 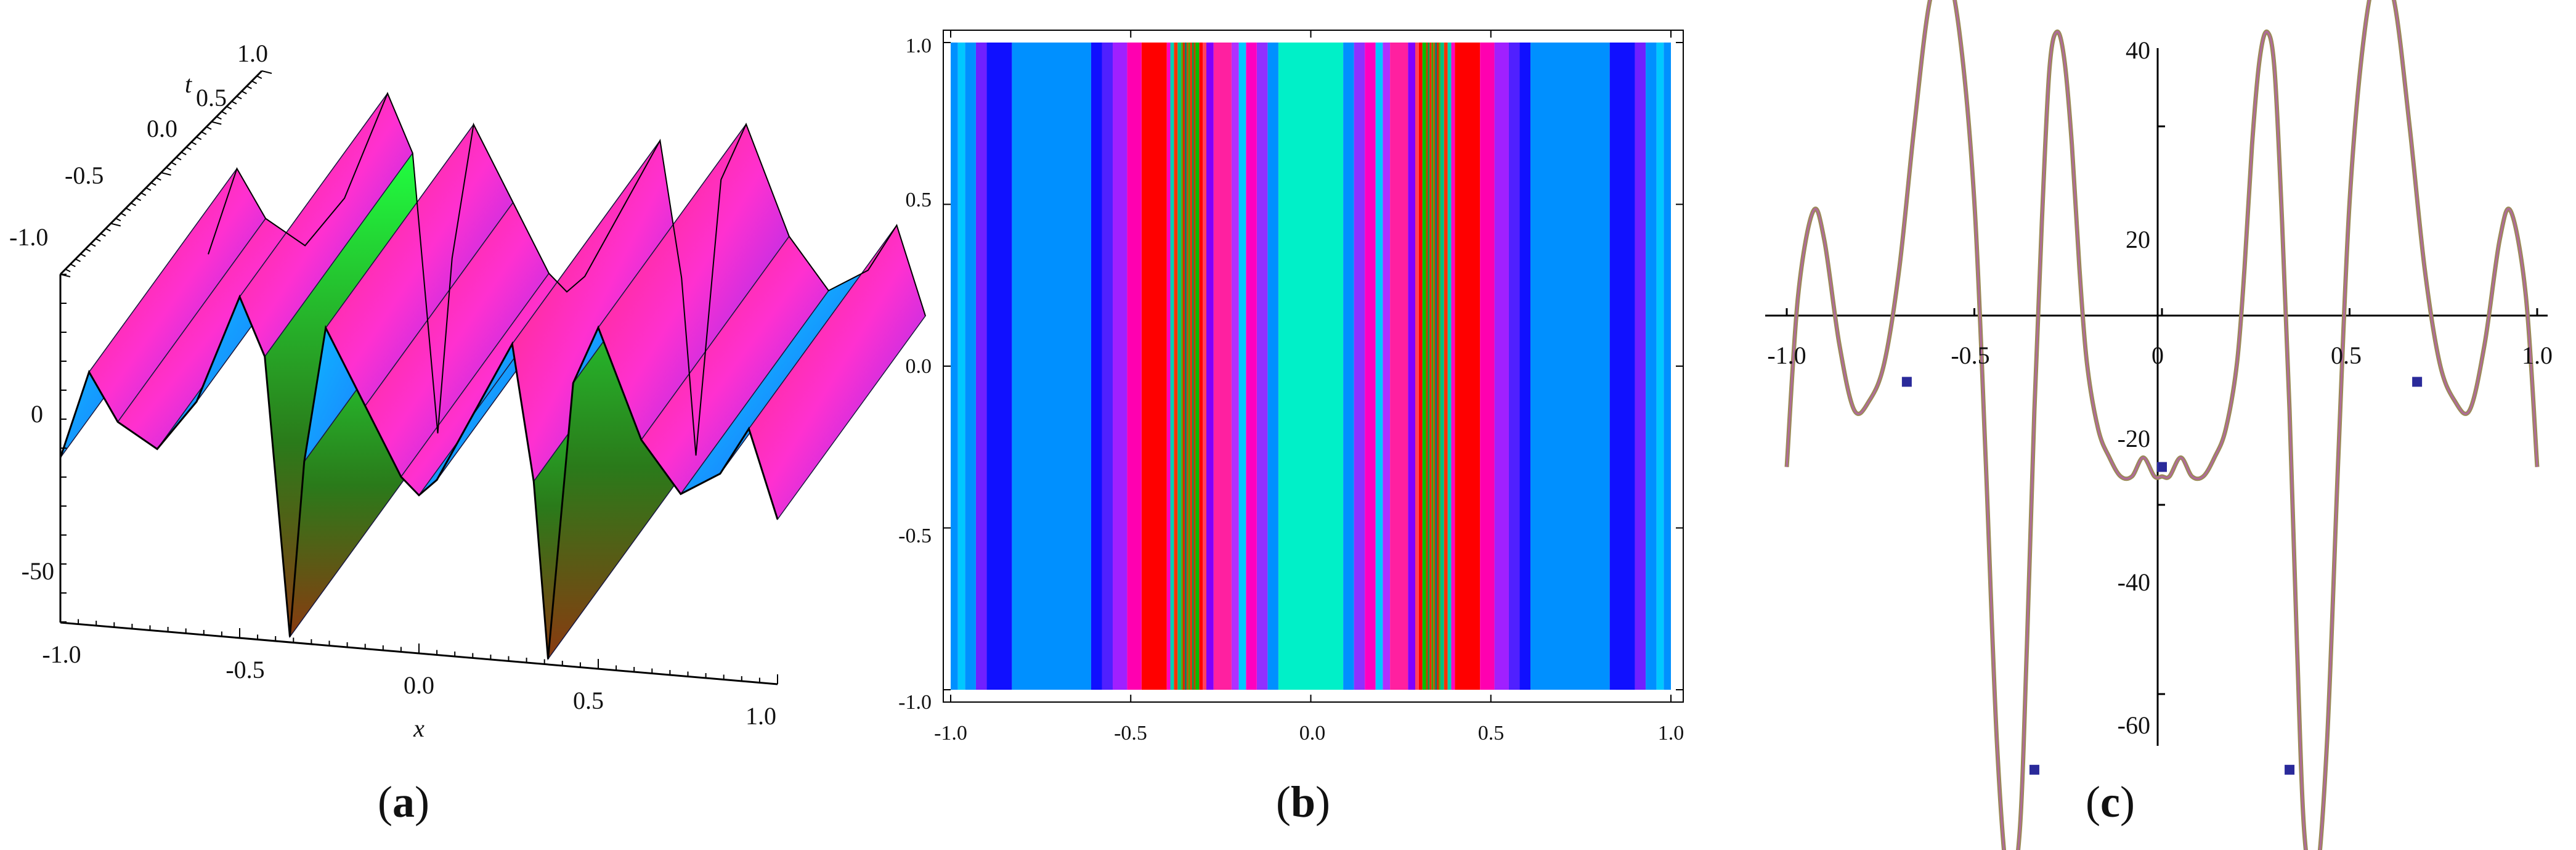 What do you see at coordinates (403, 802) in the screenshot?
I see `caption-letter: a` at bounding box center [403, 802].